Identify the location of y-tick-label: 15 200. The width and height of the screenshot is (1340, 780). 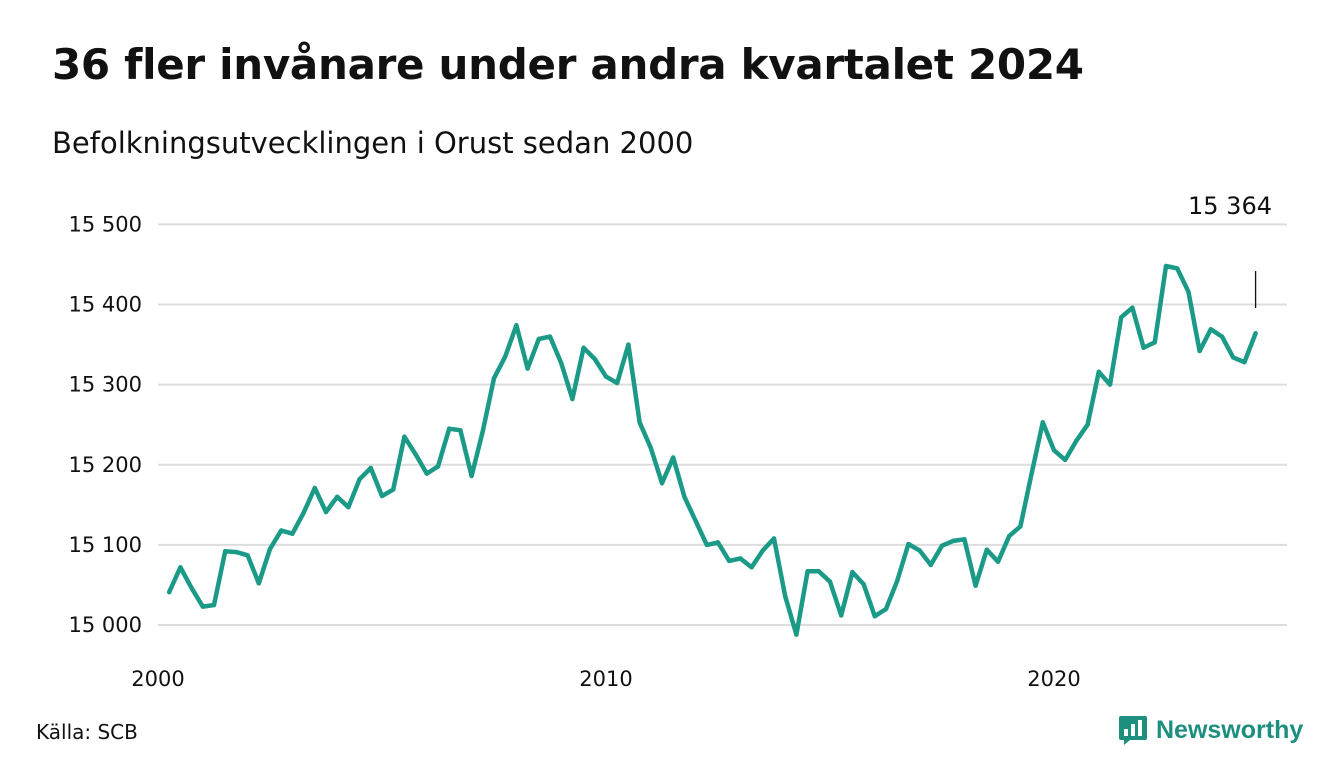
(105, 465).